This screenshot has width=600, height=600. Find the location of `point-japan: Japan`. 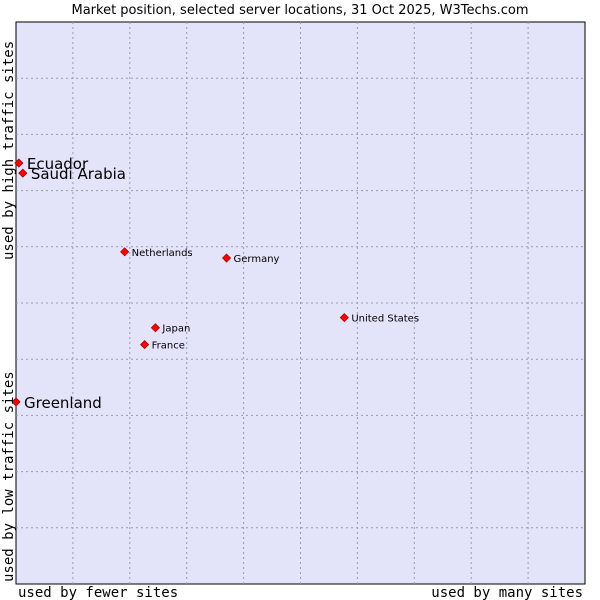

point-japan: Japan is located at coordinates (170, 329).